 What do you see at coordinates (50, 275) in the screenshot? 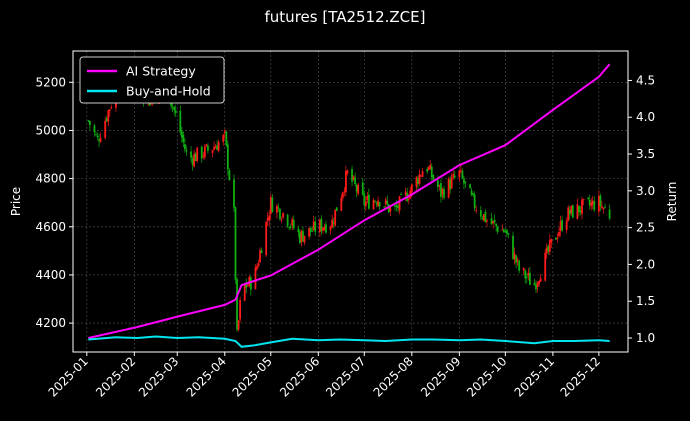
I see `y-tick-label: 4400` at bounding box center [50, 275].